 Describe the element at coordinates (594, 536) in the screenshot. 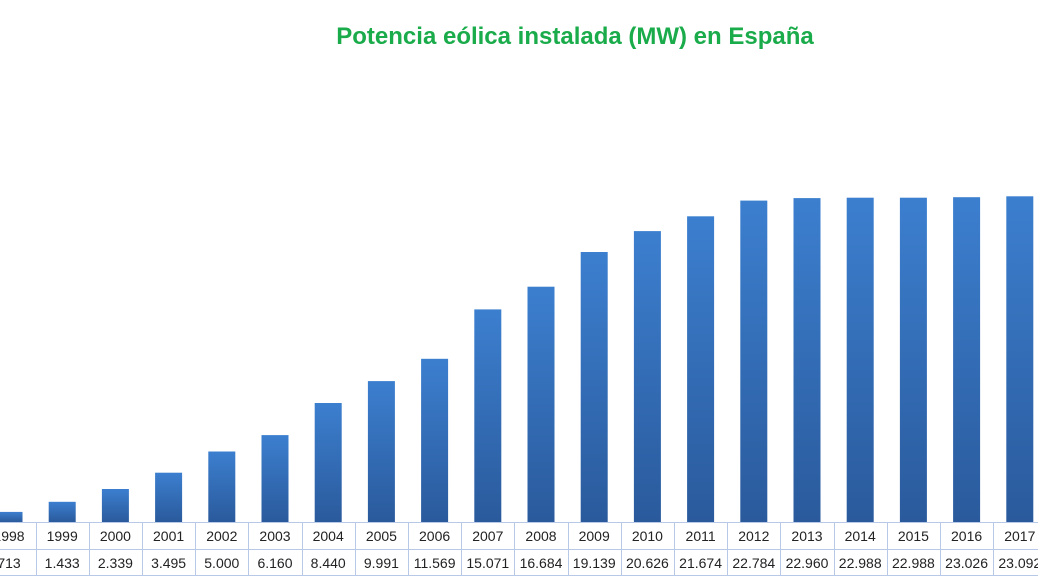

I see `category-label: 2009` at that location.